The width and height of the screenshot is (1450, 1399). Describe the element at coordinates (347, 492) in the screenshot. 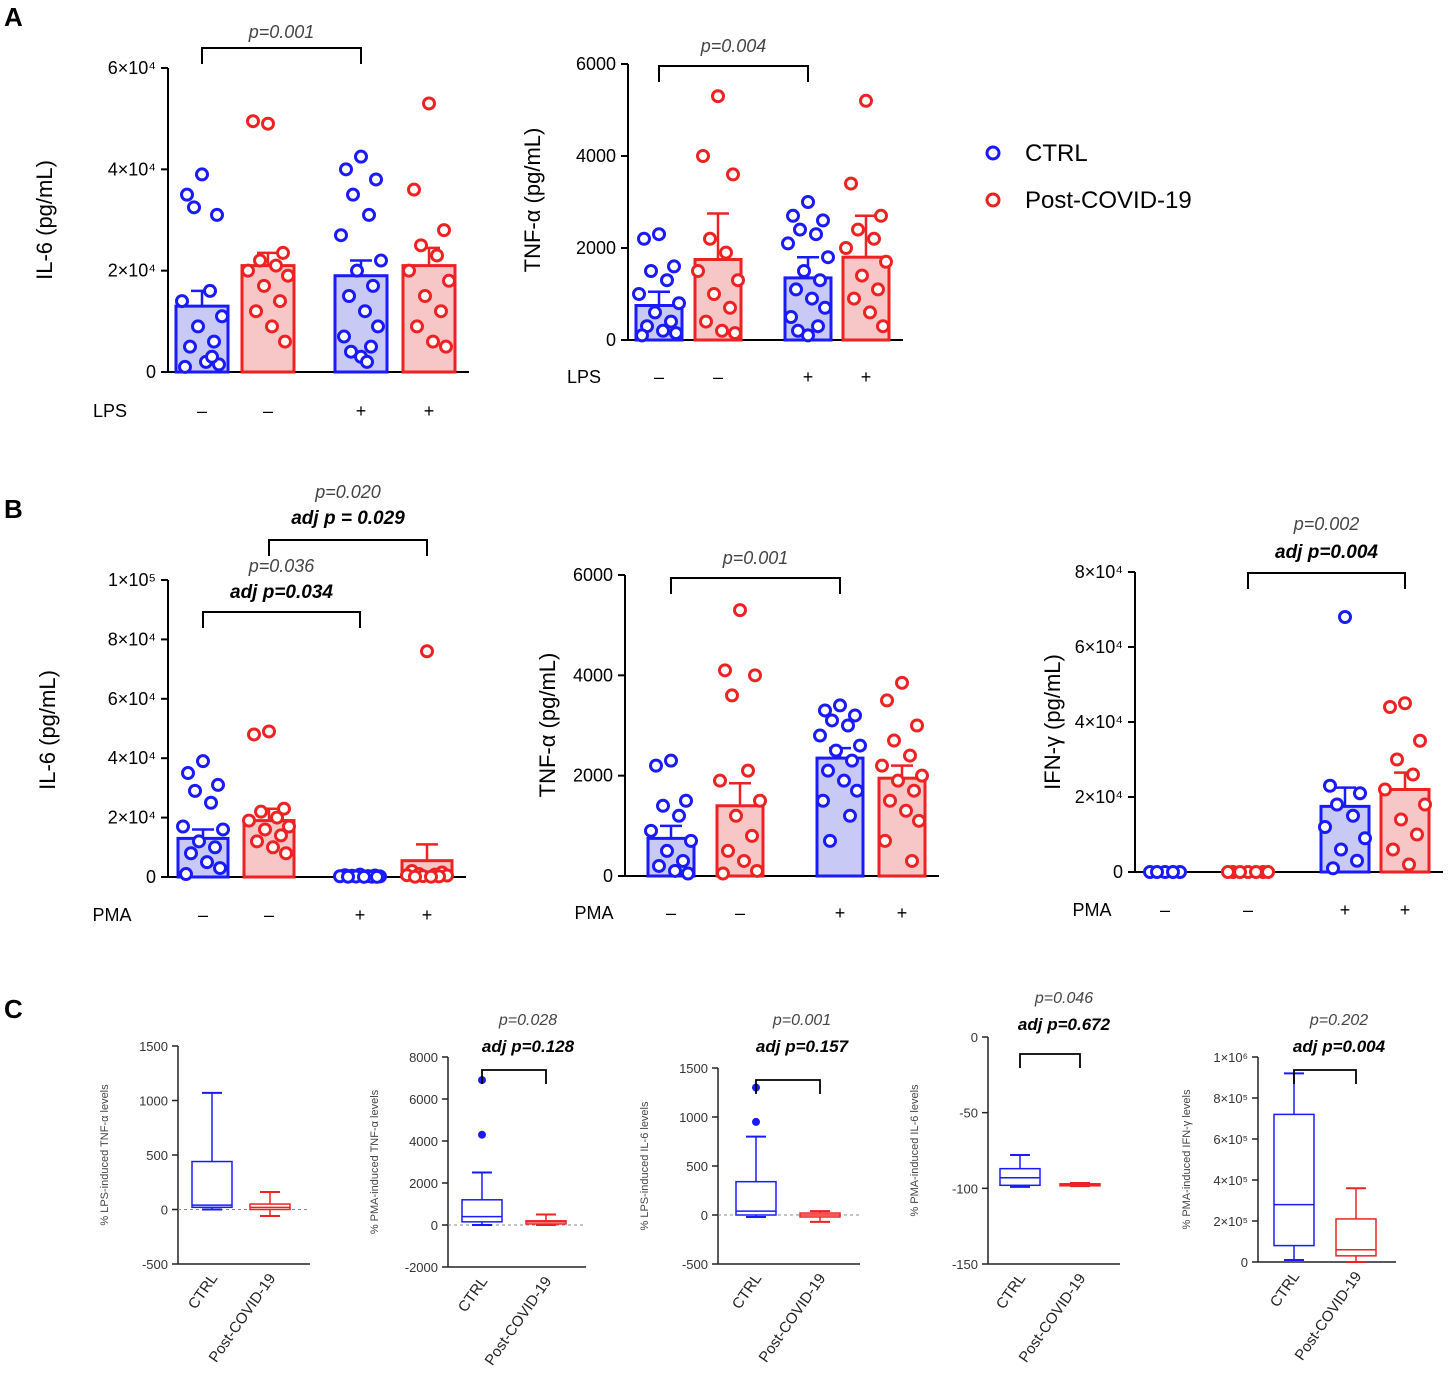

I see `p-value: p=0.020` at that location.